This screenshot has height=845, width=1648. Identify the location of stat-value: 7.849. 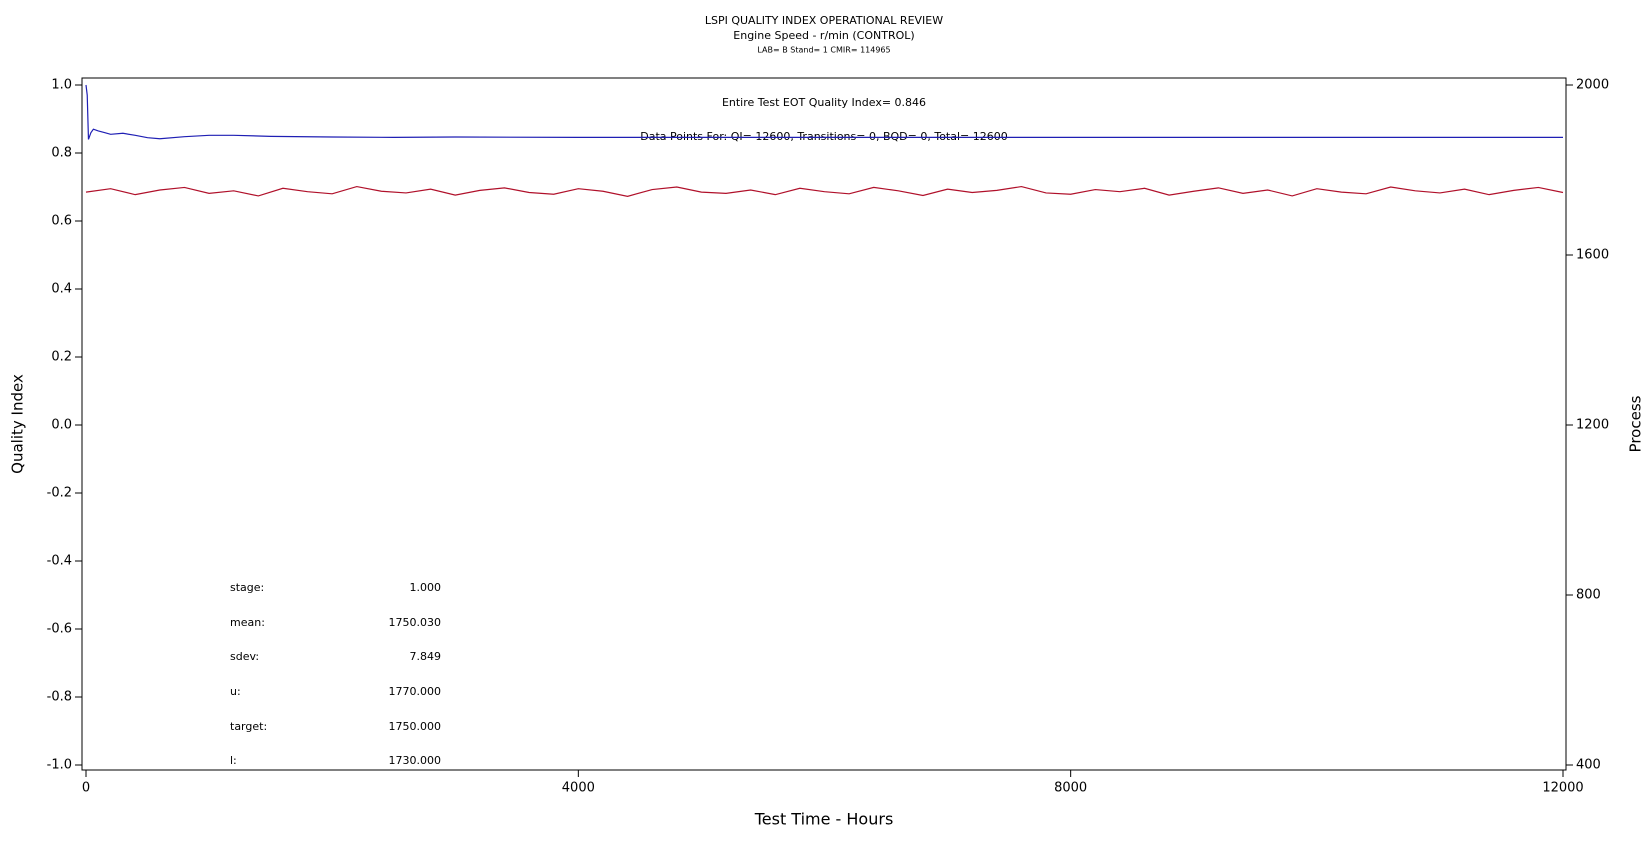
(426, 656).